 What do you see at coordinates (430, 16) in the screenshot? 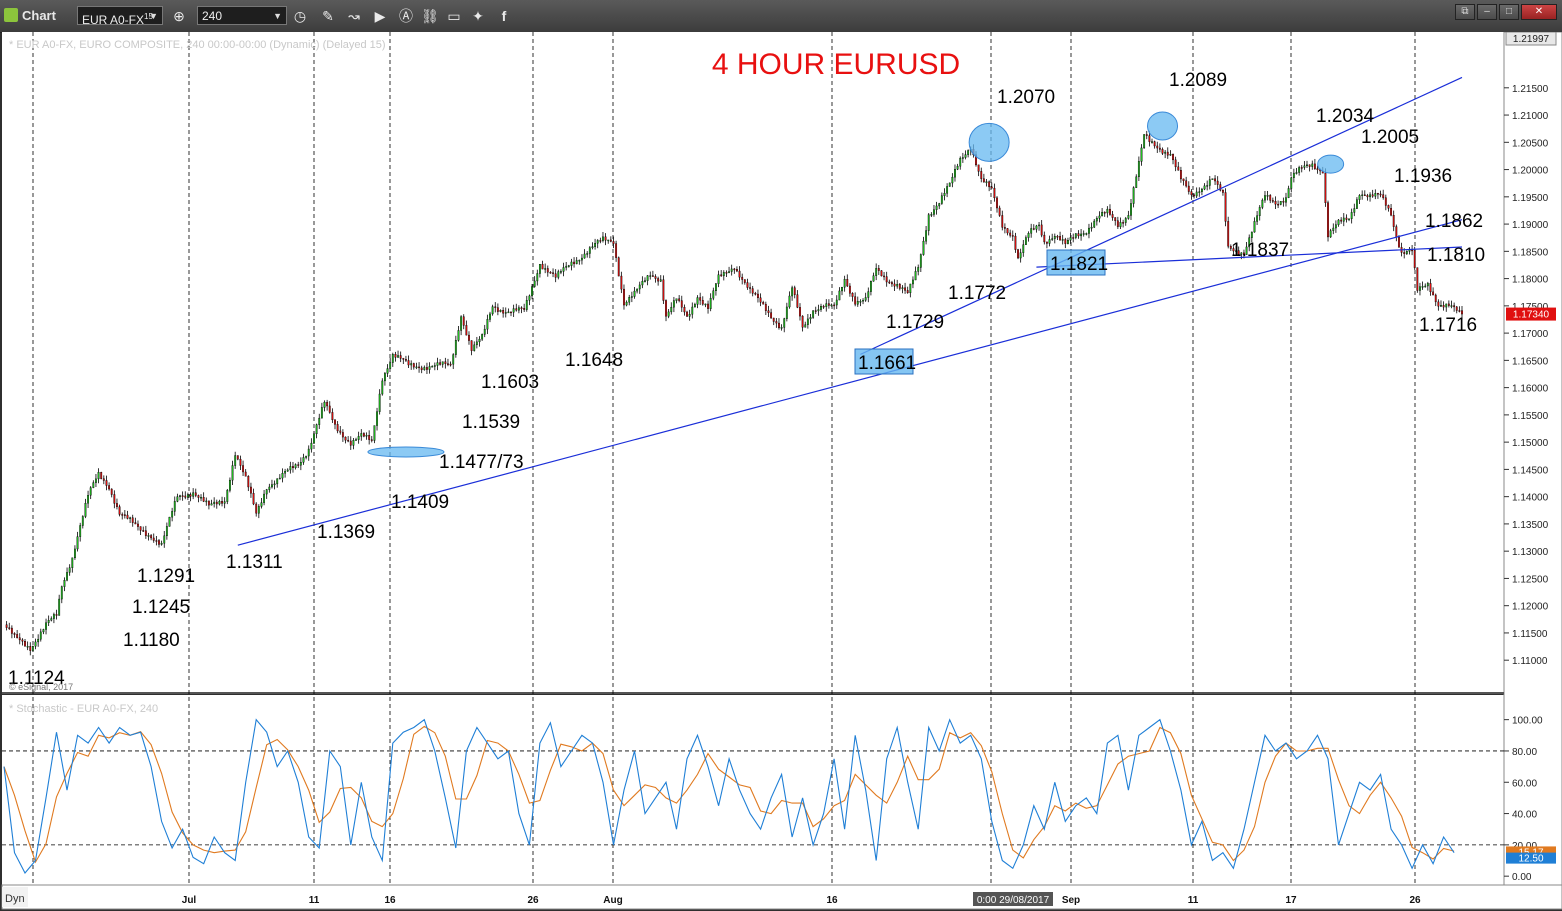
I see `link-icon: ⛓` at bounding box center [430, 16].